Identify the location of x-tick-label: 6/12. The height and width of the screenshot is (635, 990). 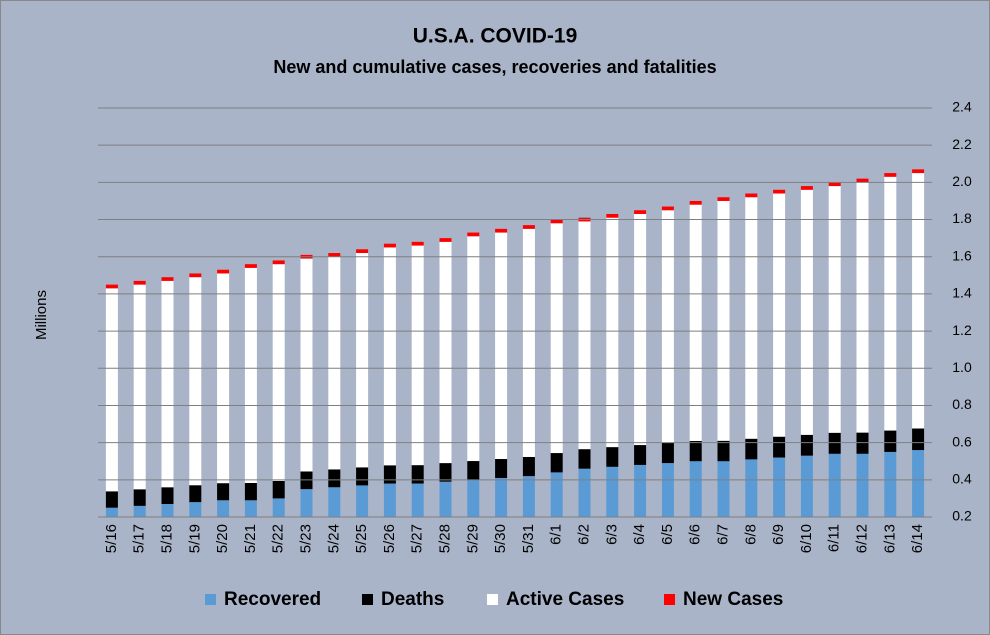
(861, 538).